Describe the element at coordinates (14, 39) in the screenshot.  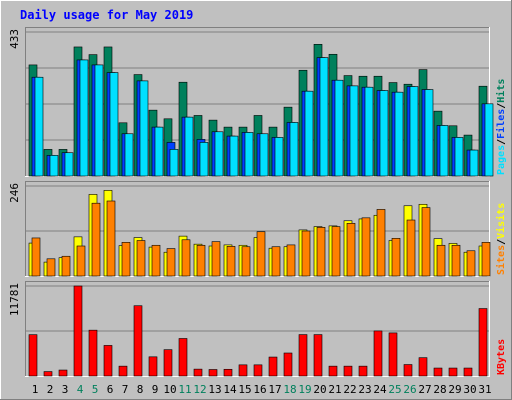
I see `y-max-tick-label: 433` at that location.